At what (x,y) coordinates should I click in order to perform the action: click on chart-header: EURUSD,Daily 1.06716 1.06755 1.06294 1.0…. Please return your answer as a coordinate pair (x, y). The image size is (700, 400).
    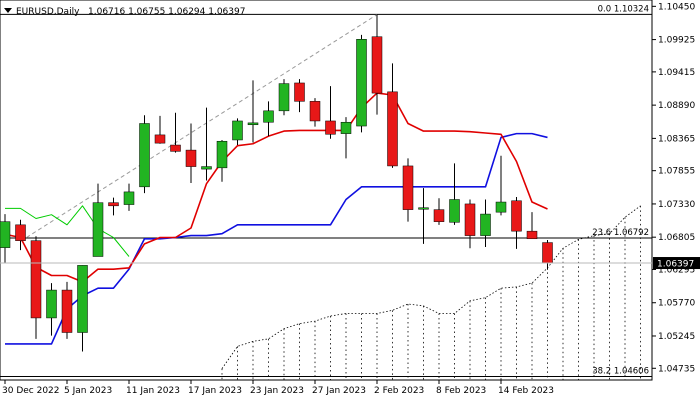
    Looking at the image, I should click on (124, 12).